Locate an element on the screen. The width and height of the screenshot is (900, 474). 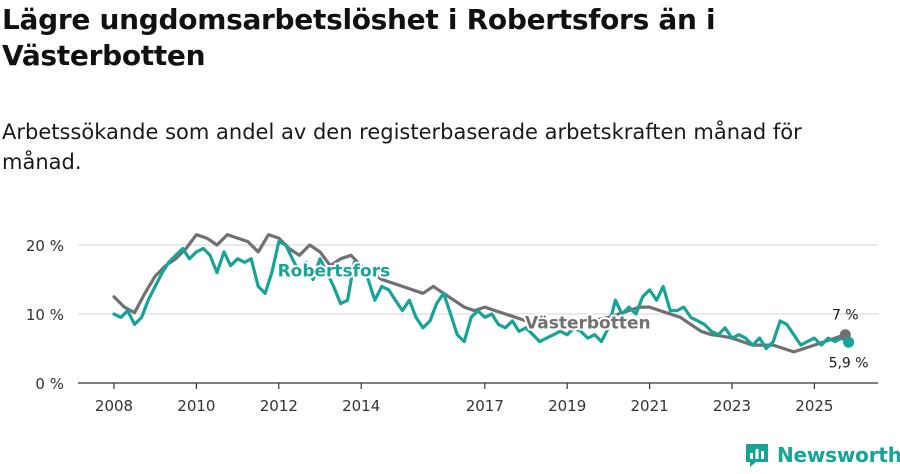
x-tick-label: 2019 is located at coordinates (567, 406).